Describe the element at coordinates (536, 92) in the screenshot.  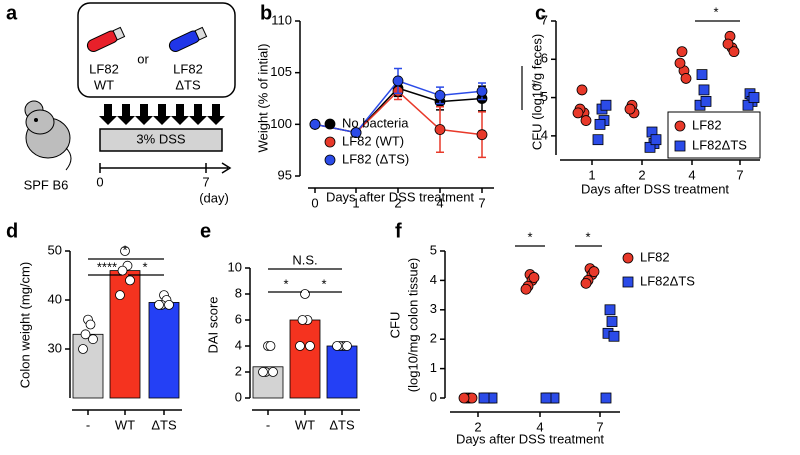
I see `y-axis-title: CFU (log10/g feces)` at that location.